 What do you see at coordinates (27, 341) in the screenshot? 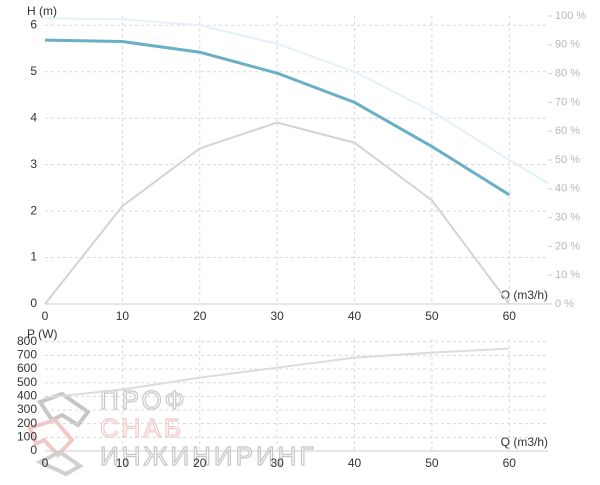
I see `y-tick-label: 800` at bounding box center [27, 341].